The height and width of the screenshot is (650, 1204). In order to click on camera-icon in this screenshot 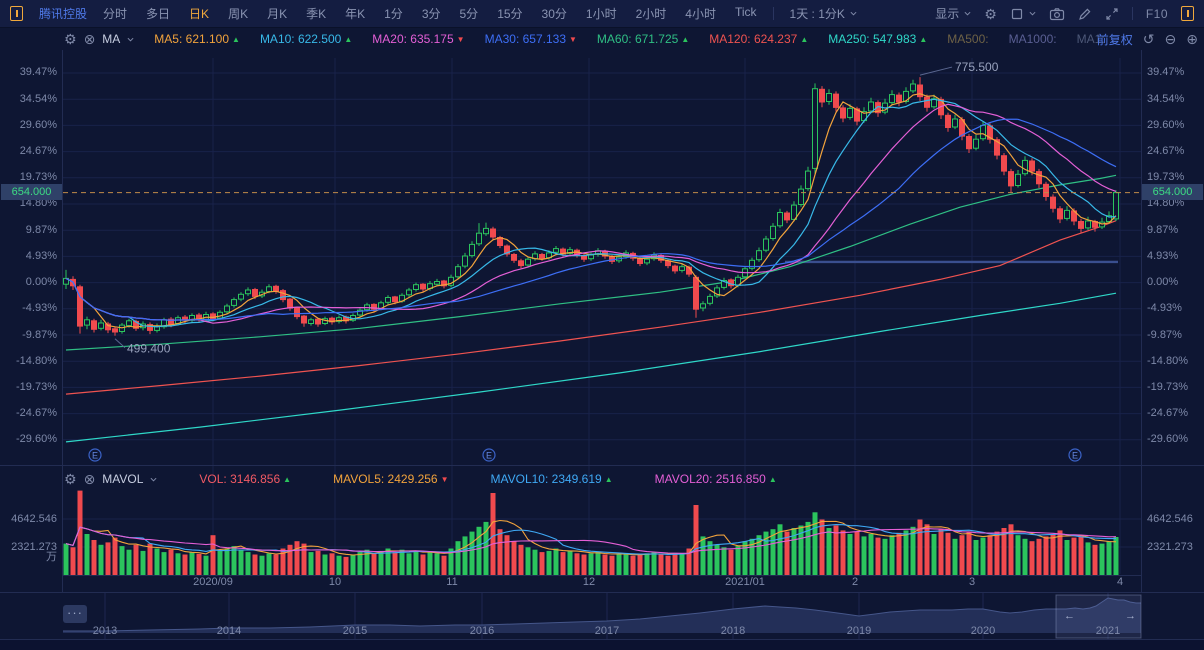, I will do `click(1057, 14)`.